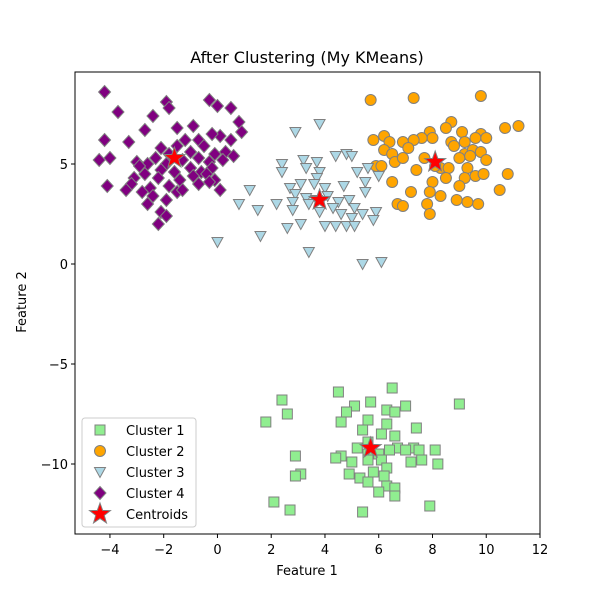 Image resolution: width=600 pixels, height=600 pixels. I want to click on chart-title: After Clustering (My KMeans), so click(306, 57).